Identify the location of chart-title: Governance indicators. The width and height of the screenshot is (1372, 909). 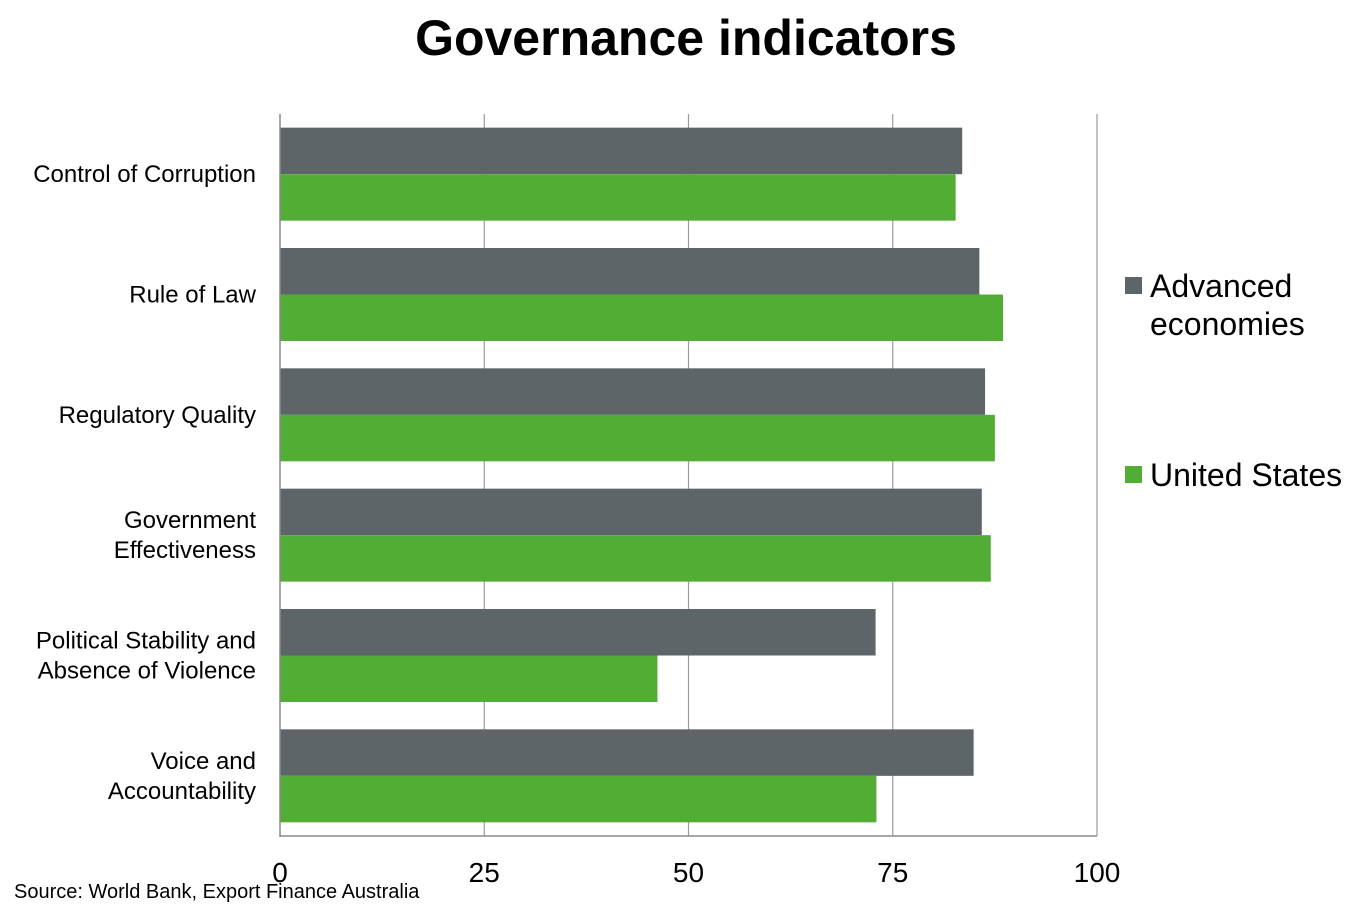
(686, 38).